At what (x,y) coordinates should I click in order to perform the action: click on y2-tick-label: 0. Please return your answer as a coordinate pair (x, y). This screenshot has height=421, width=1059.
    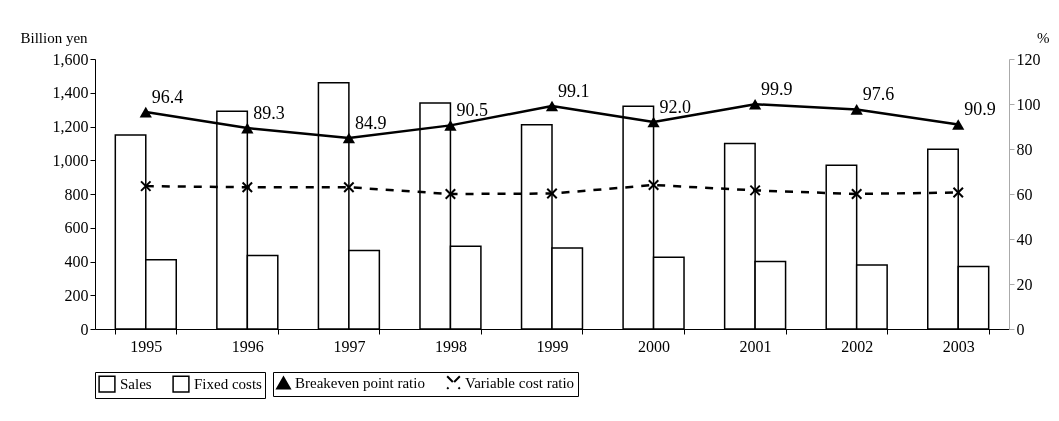
    Looking at the image, I should click on (1020, 329).